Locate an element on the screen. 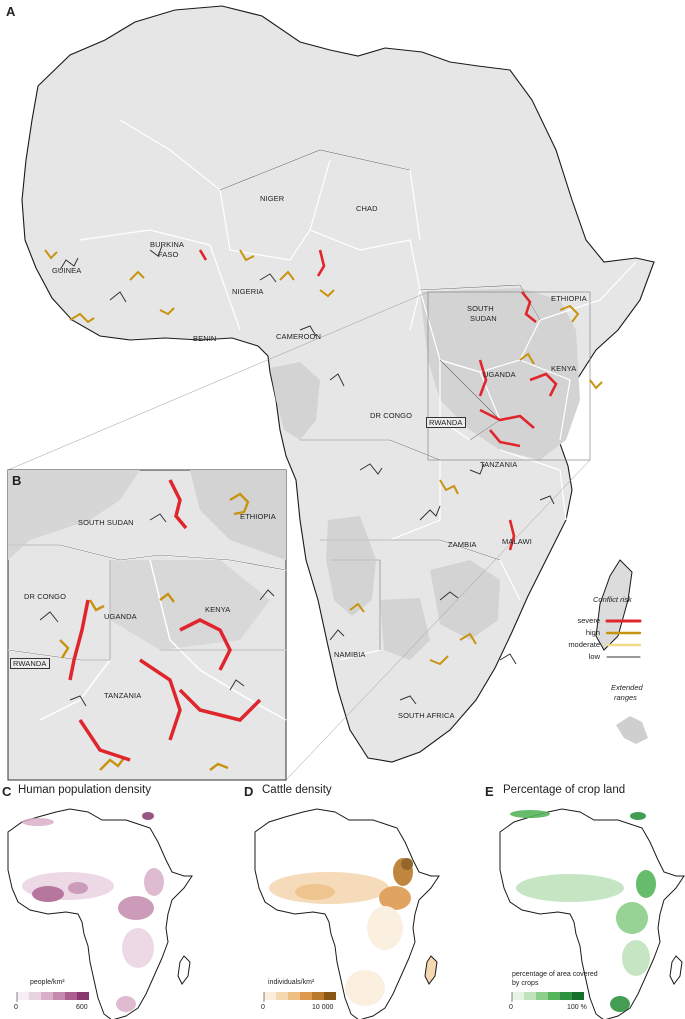 The image size is (685, 1019). label-kenya: KENYA is located at coordinates (564, 368).